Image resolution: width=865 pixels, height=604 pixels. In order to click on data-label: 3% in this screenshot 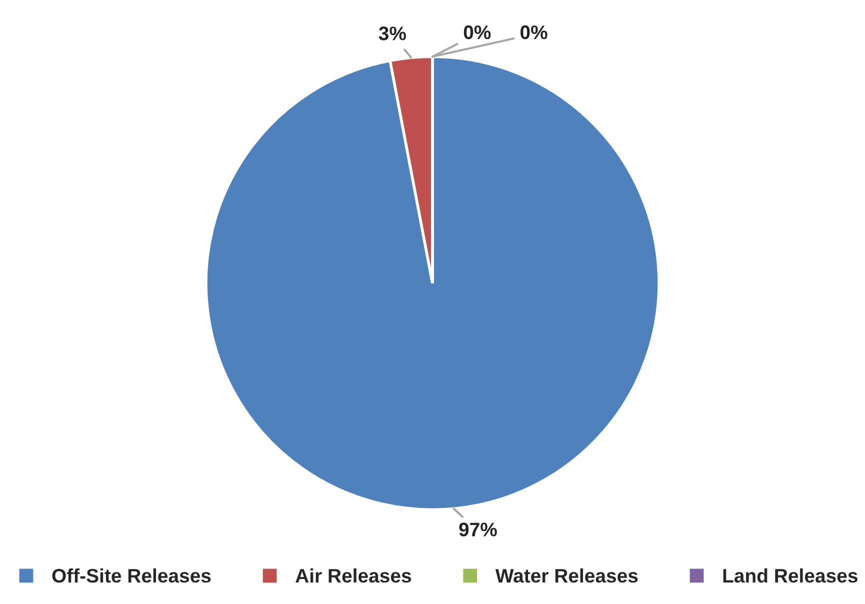, I will do `click(392, 33)`.